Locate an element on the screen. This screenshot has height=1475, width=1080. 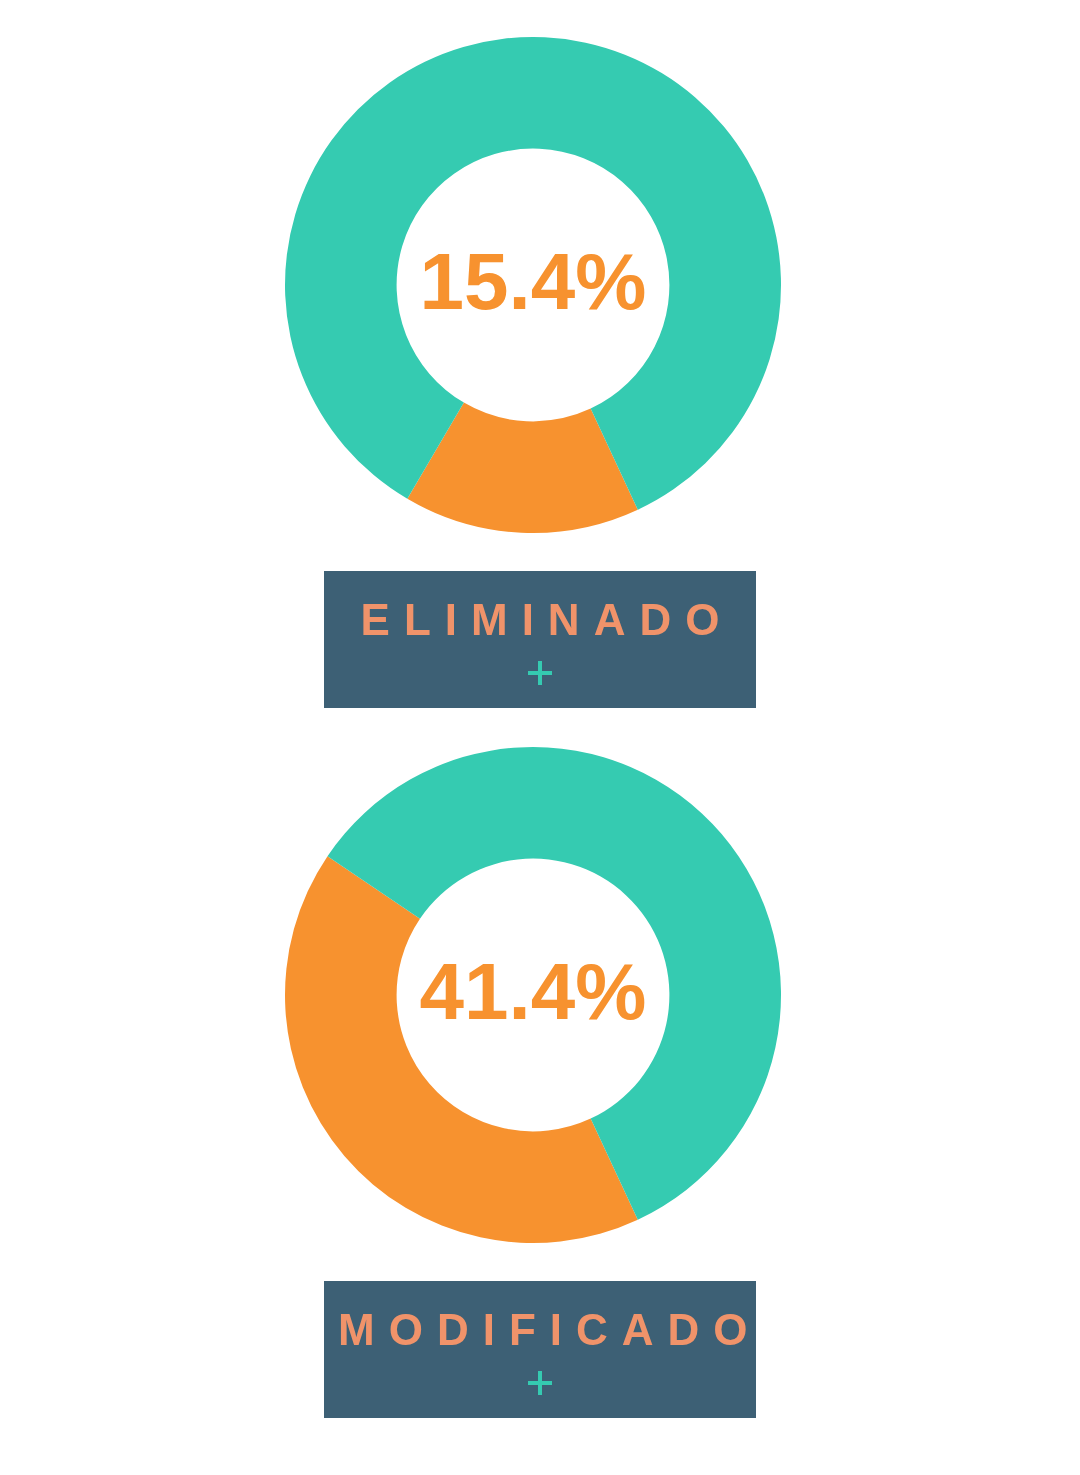
text: ELIMINADO is located at coordinates (547, 620).